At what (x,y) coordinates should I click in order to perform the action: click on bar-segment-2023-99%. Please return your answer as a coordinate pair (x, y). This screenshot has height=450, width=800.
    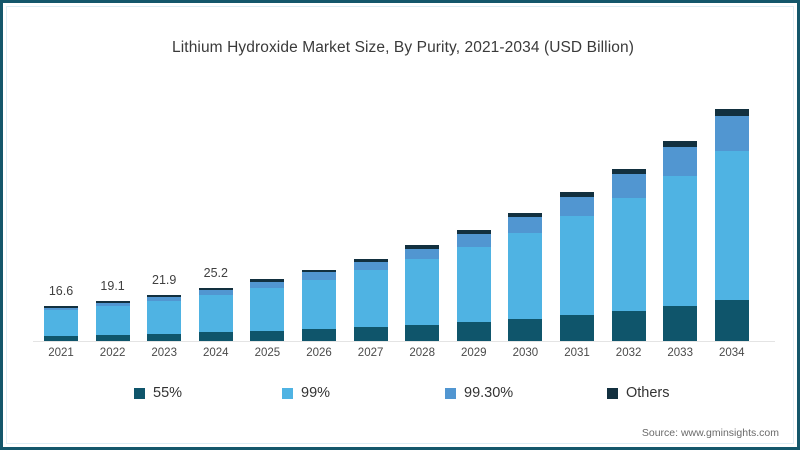
    Looking at the image, I should click on (164, 317).